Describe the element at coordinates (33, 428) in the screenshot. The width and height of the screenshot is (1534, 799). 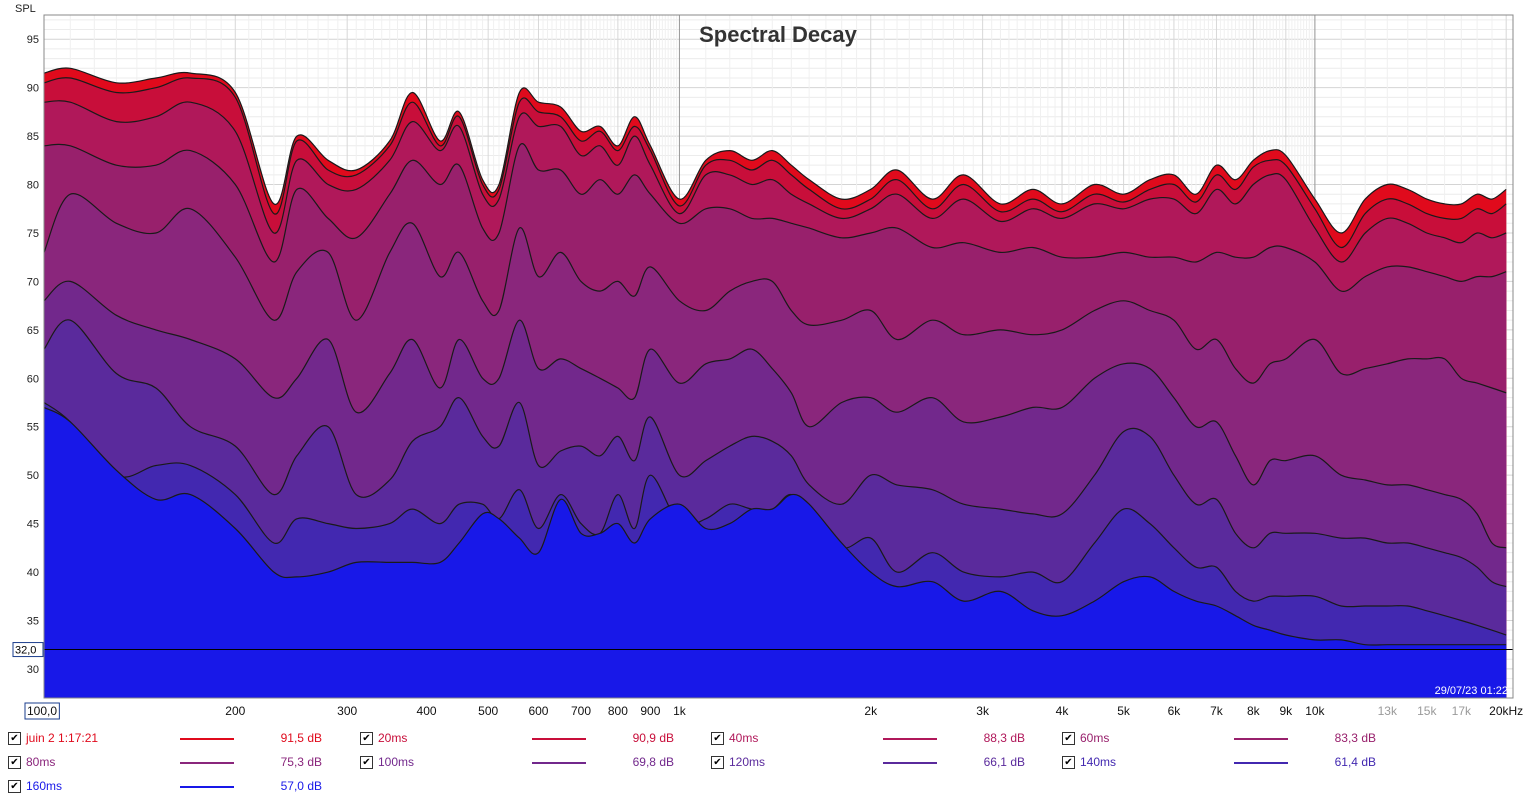
I see `y-tick-label: 55` at that location.